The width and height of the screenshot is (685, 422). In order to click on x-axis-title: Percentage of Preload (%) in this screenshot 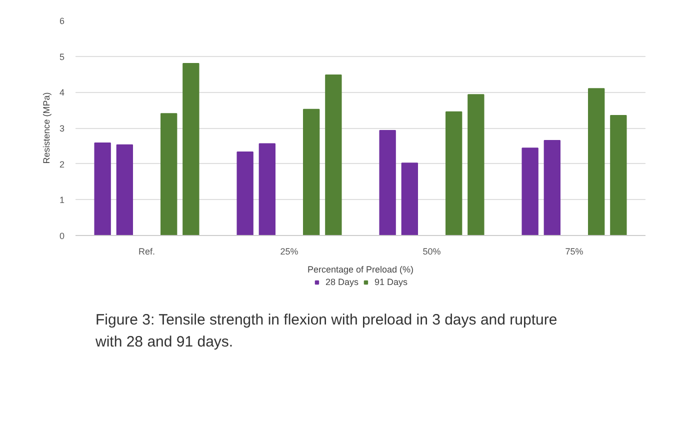, I will do `click(360, 269)`.